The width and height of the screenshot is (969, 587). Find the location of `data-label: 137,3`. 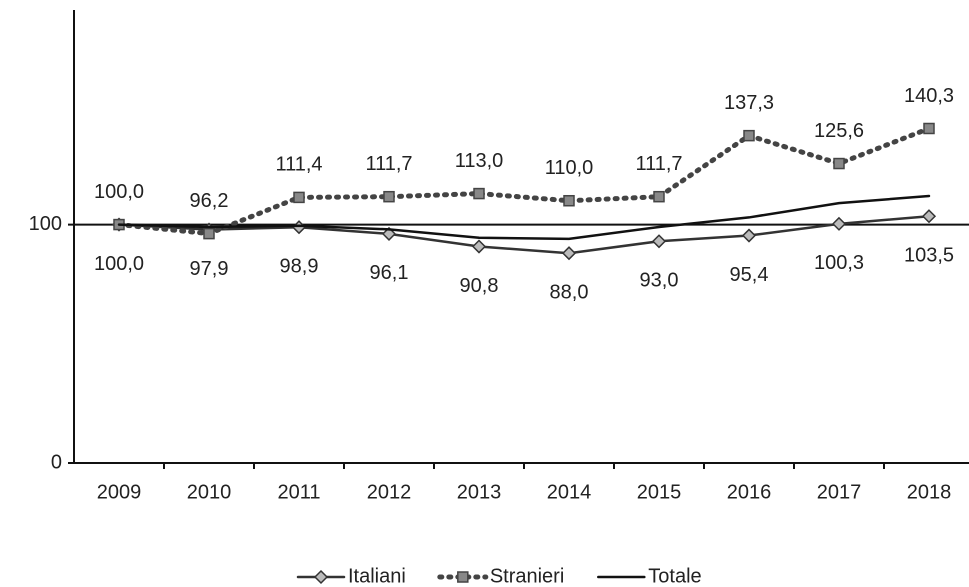

data-label: 137,3 is located at coordinates (749, 103).